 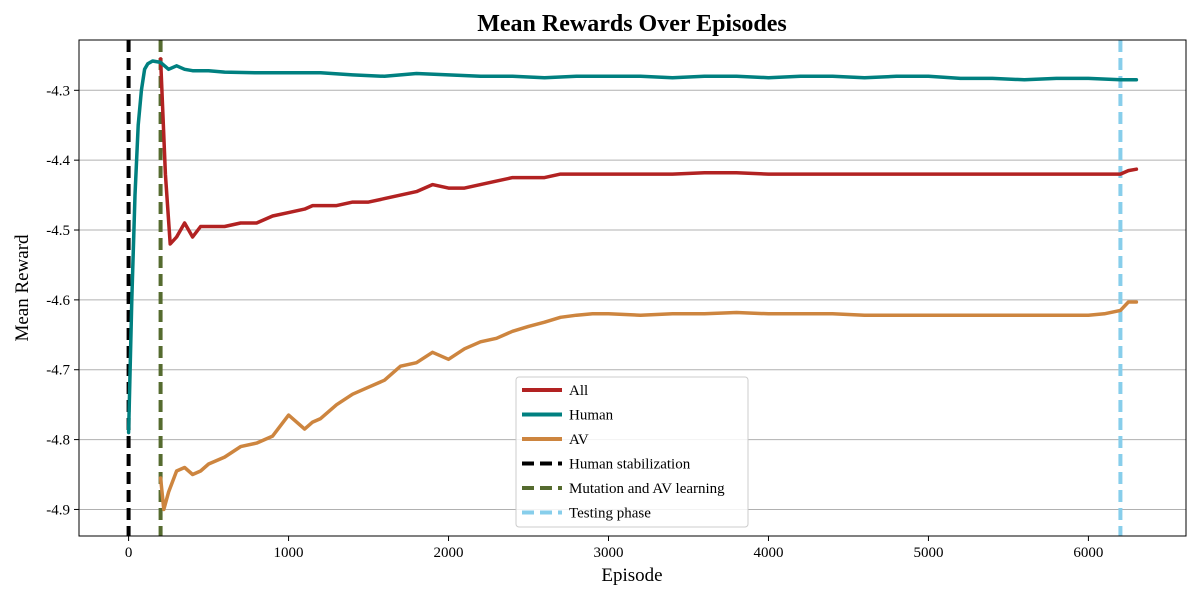 I want to click on x-axis-ticks: 0 1000 2000 3000 4000 5000 6000, so click(x=614, y=548).